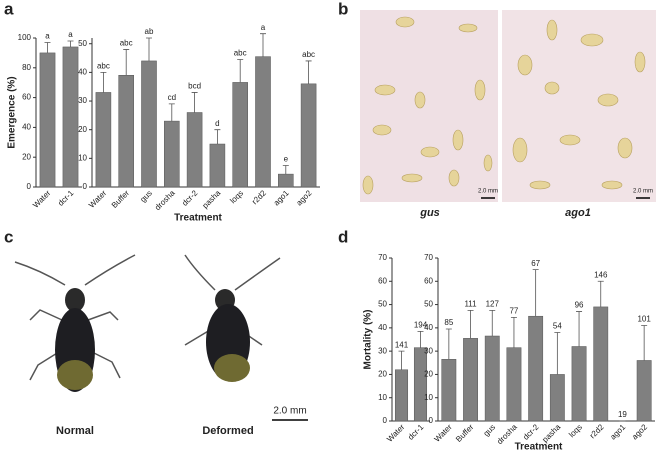 This screenshot has width=660, height=452. What do you see at coordinates (402, 344) in the screenshot?
I see `bar-annotation: 141` at bounding box center [402, 344].